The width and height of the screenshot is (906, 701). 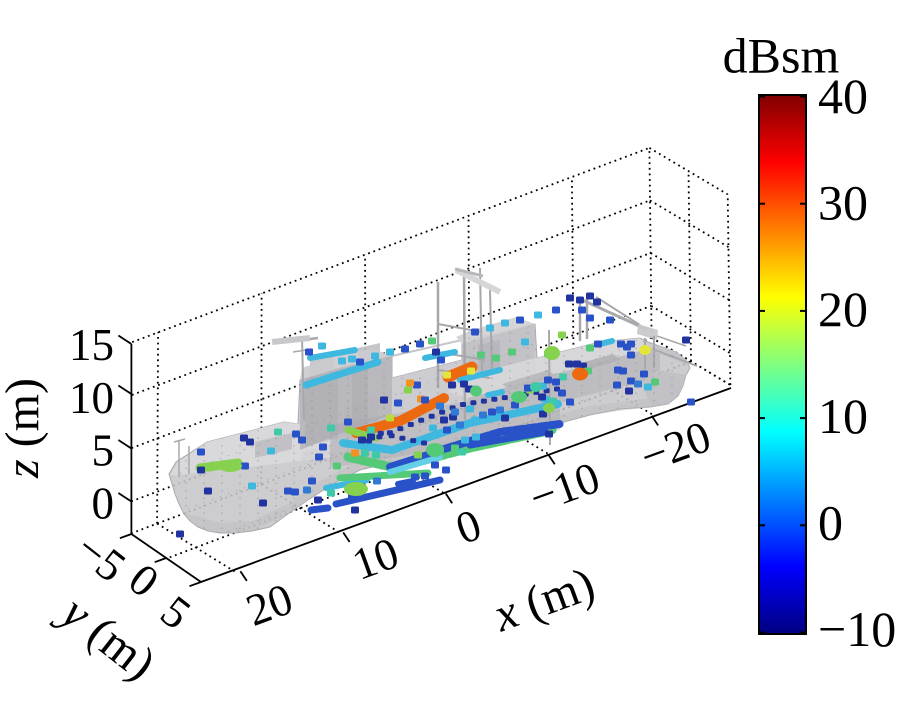 I want to click on svg-text: 5, so click(x=103, y=450).